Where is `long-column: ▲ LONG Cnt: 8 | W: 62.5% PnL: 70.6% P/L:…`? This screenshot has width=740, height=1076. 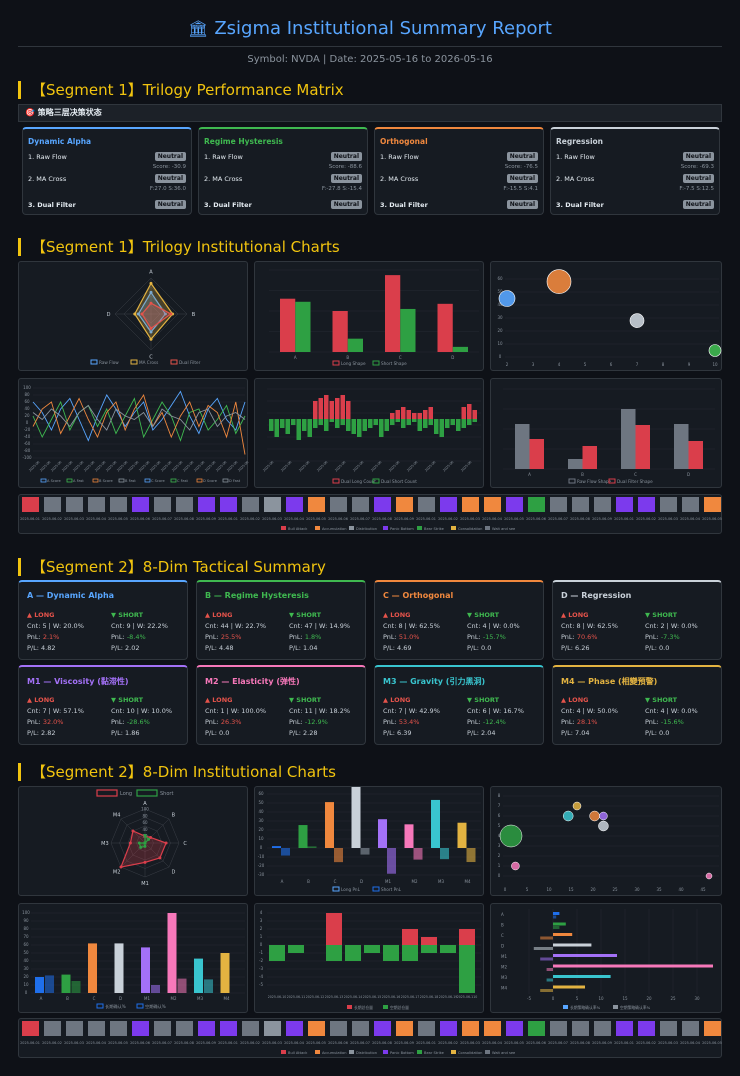
long-column: ▲ LONG Cnt: 8 | W: 62.5% PnL: 70.6% P/L:… is located at coordinates (589, 631).